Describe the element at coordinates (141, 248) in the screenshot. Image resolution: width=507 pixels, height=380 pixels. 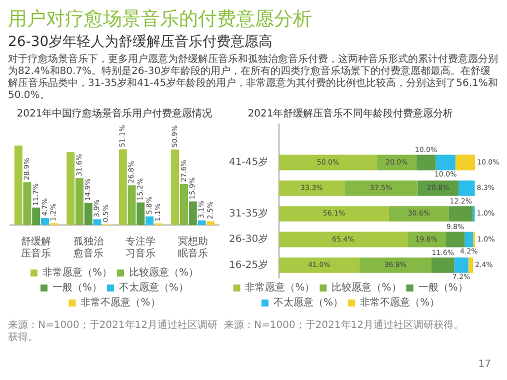
I see `x-tick-label: 专注学习音乐` at that location.